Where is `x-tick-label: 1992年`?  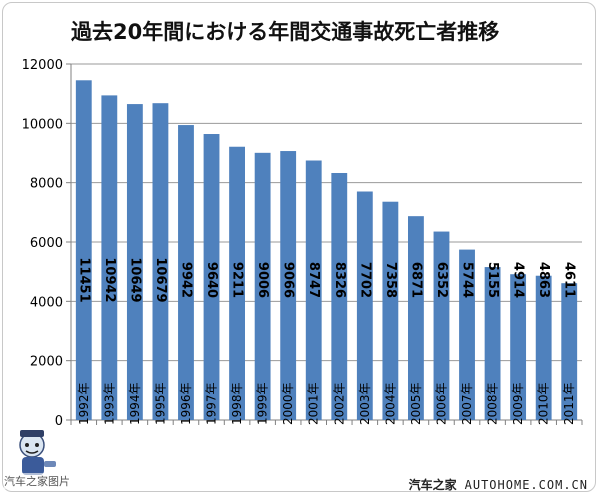
x-tick-label: 1992年 is located at coordinates (84, 403).